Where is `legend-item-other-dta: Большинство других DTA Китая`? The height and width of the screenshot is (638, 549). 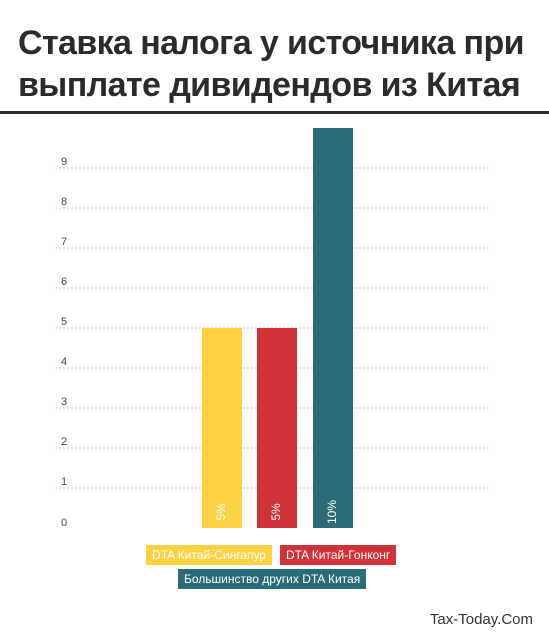
legend-item-other-dta: Большинство других DTA Китая is located at coordinates (272, 579).